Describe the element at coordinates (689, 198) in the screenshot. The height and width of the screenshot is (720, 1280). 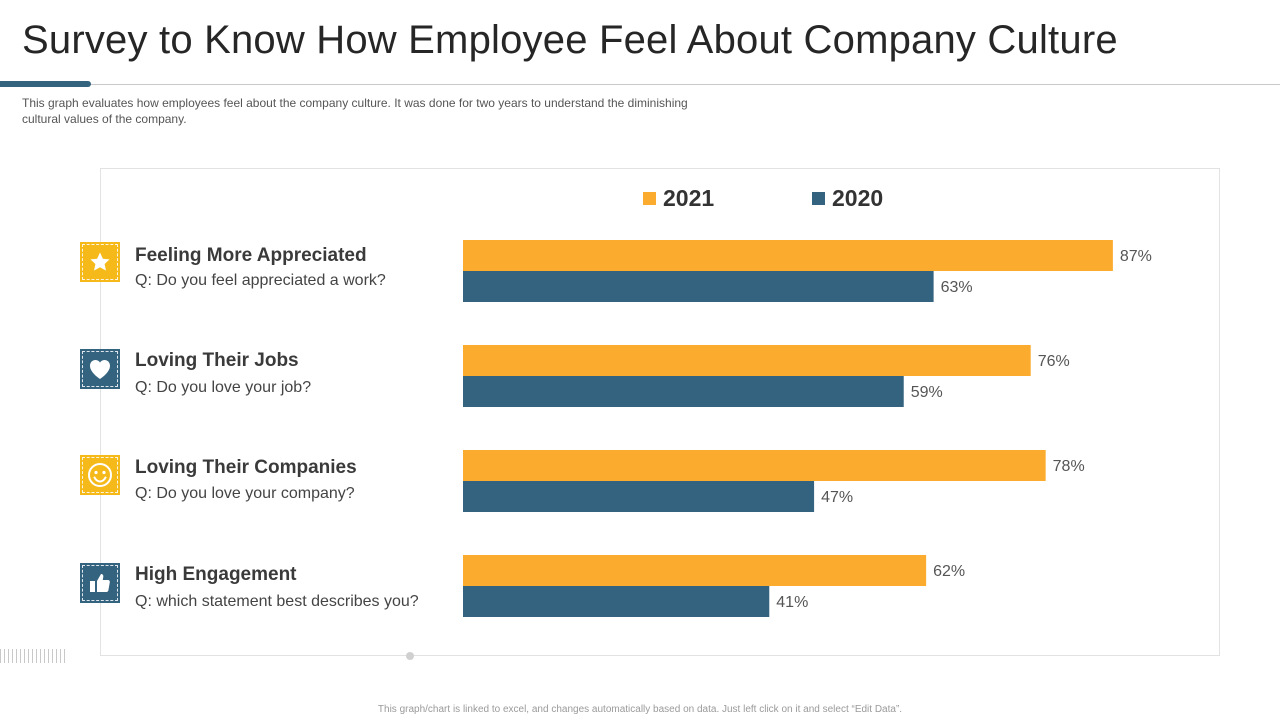
I see `legend-label-2021: 2021` at that location.